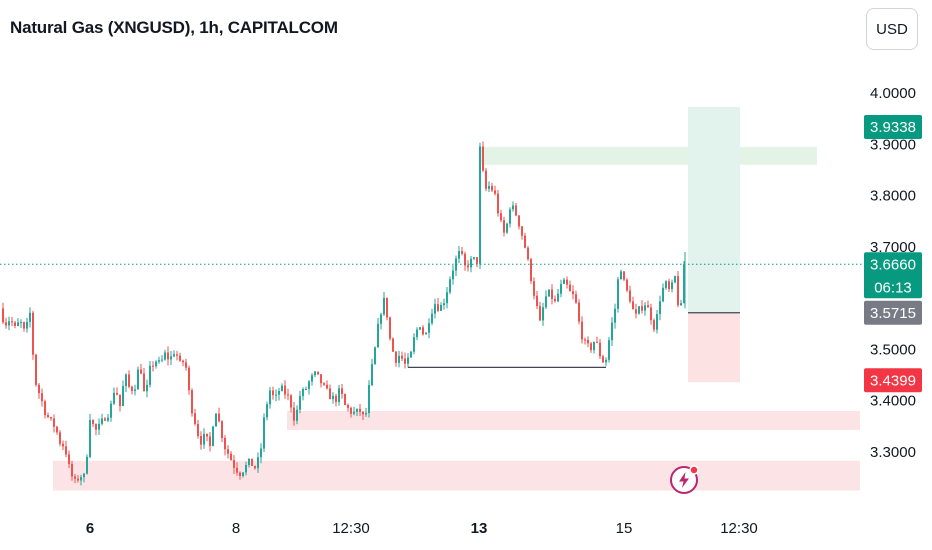 This screenshot has height=550, width=932. What do you see at coordinates (624, 528) in the screenshot?
I see `time-tick-label: 15` at bounding box center [624, 528].